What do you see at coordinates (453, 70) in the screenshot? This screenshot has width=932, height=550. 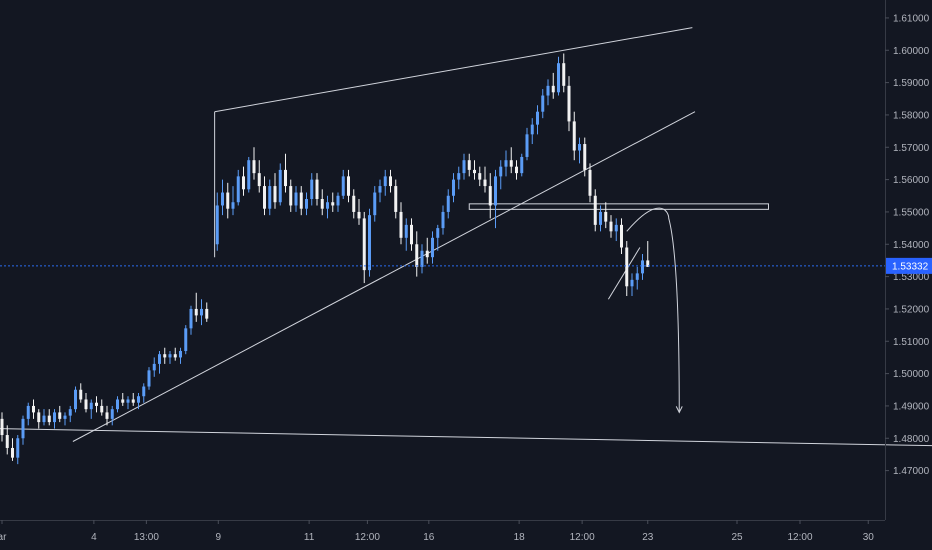 I see `upper-channel-line` at bounding box center [453, 70].